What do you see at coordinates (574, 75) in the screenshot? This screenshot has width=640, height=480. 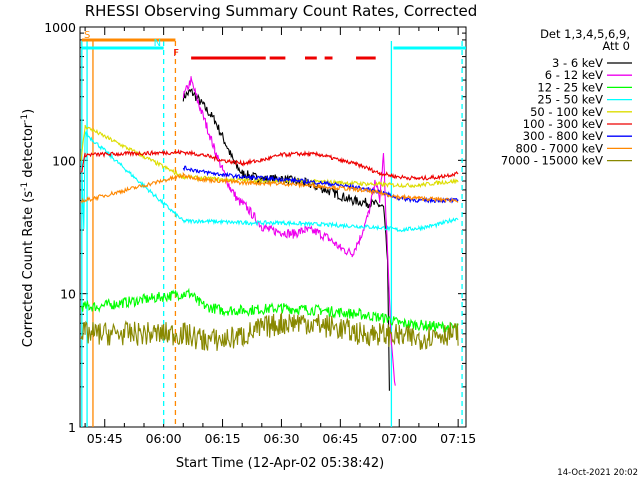 I see `legend-label: 6 - 12 keV` at bounding box center [574, 75].